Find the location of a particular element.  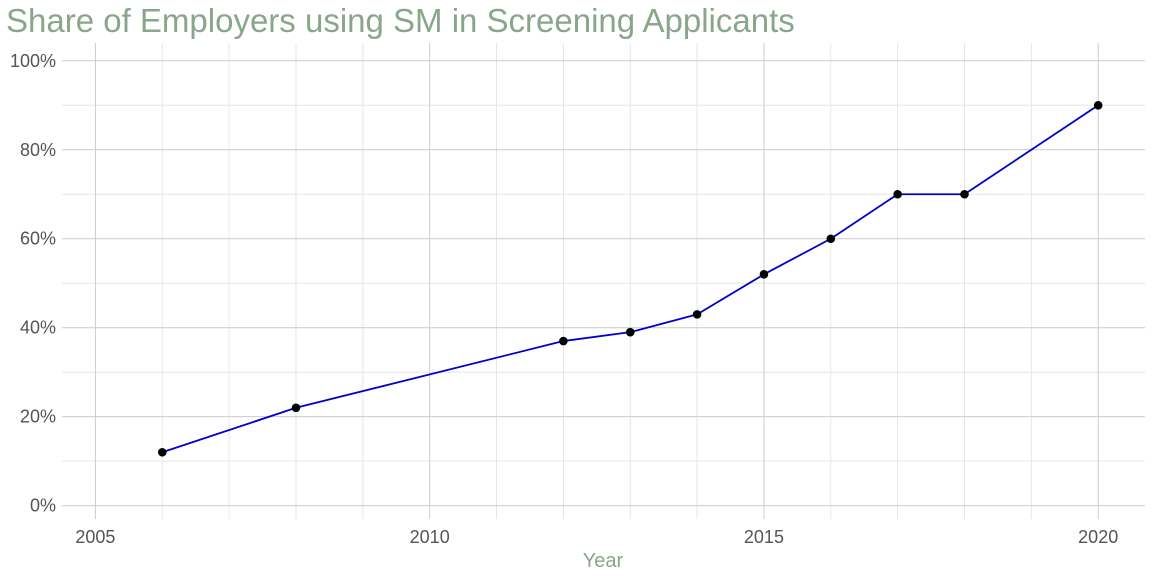

y-tick-label: 40% is located at coordinates (38, 328).